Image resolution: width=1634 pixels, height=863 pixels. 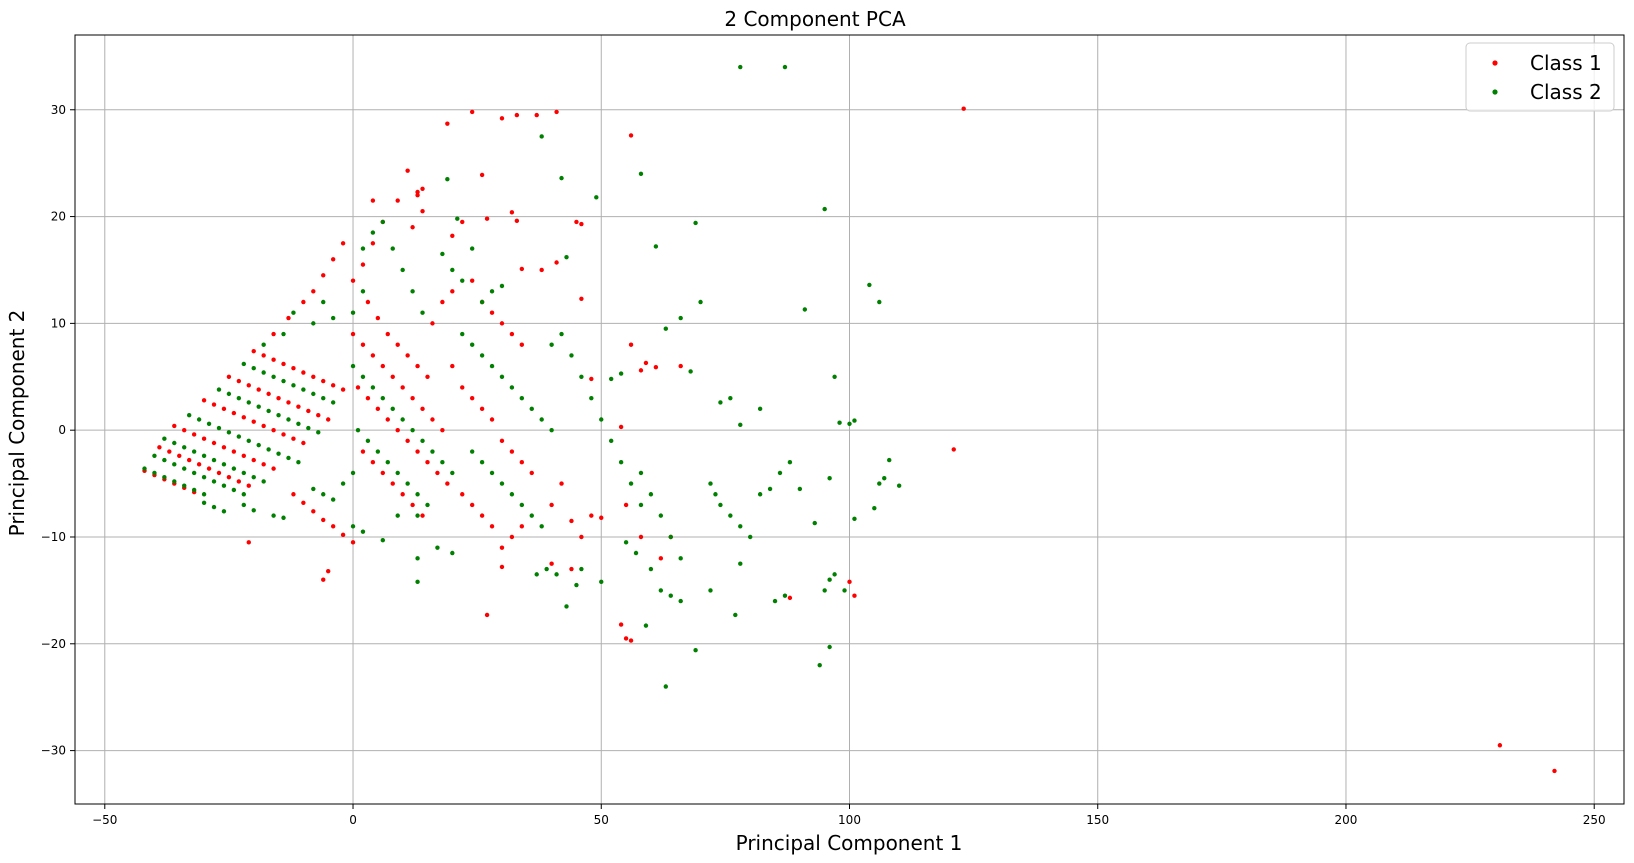 What do you see at coordinates (53, 537) in the screenshot?
I see `y-tick-label: −10` at bounding box center [53, 537].